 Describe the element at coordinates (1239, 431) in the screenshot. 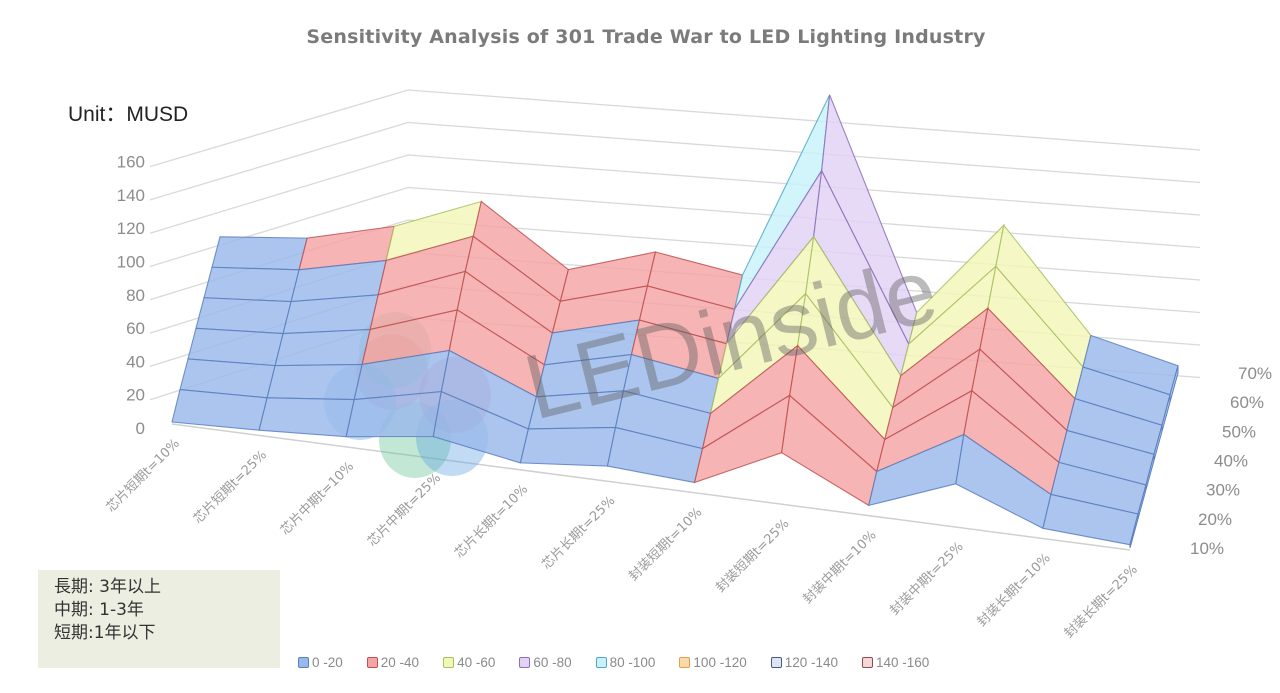

I see `depth-tick-label: 50%` at that location.